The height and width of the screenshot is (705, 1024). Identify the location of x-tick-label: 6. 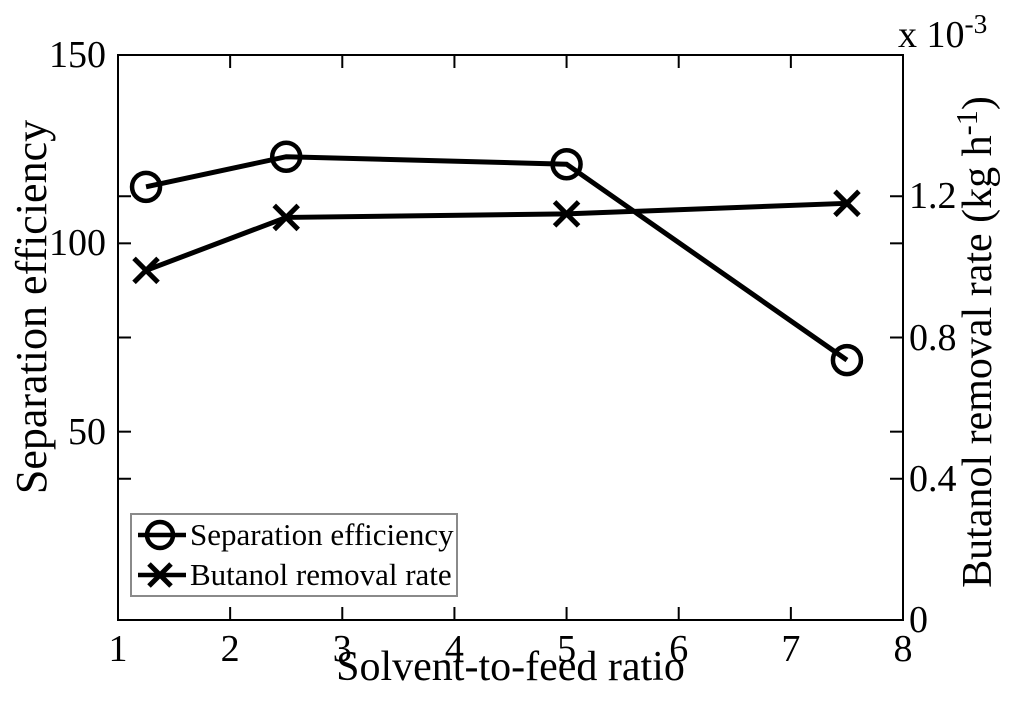
(679, 649).